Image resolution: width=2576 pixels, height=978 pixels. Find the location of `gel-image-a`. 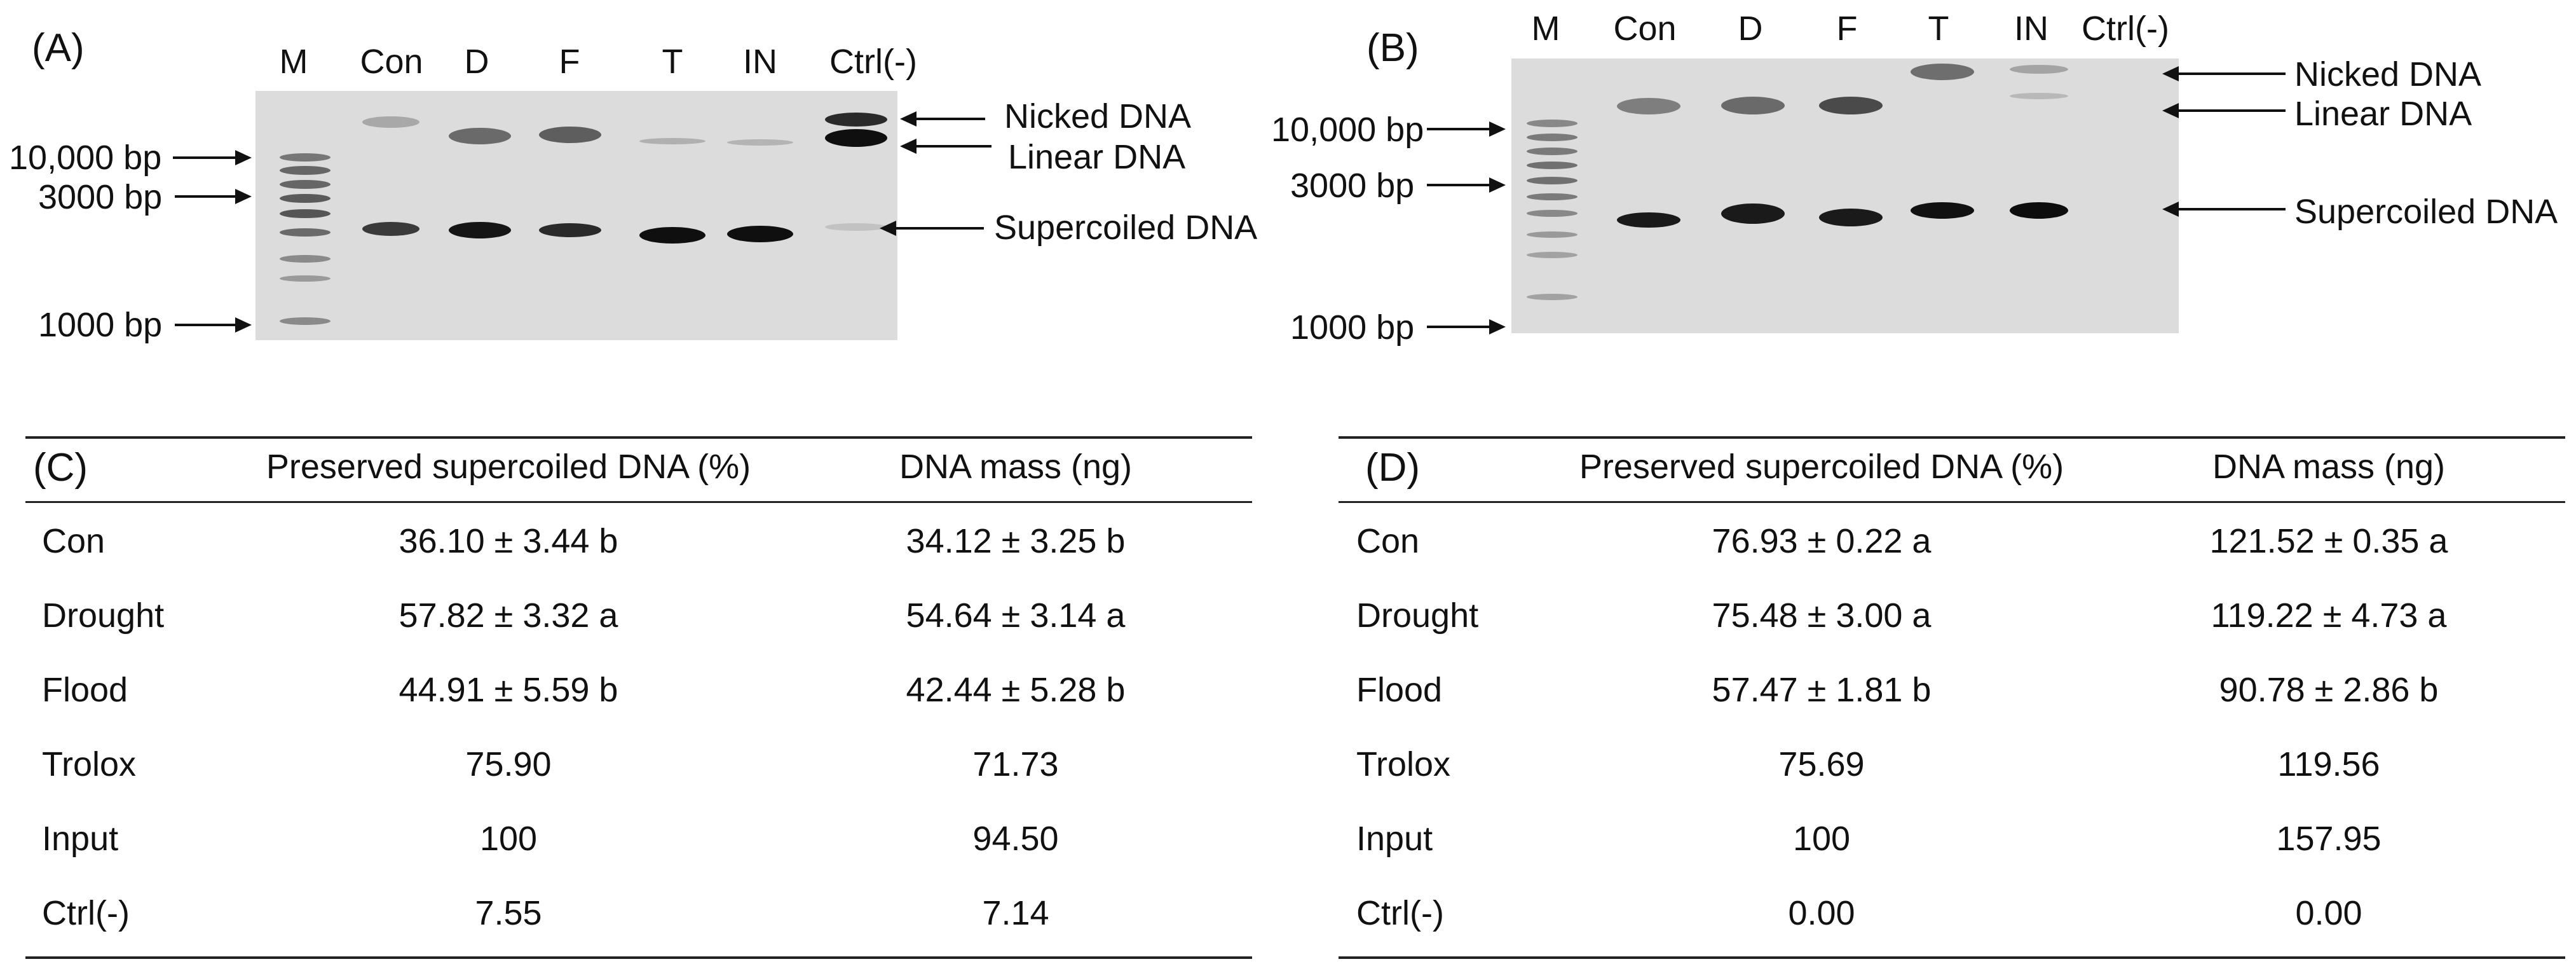

gel-image-a is located at coordinates (576, 216).